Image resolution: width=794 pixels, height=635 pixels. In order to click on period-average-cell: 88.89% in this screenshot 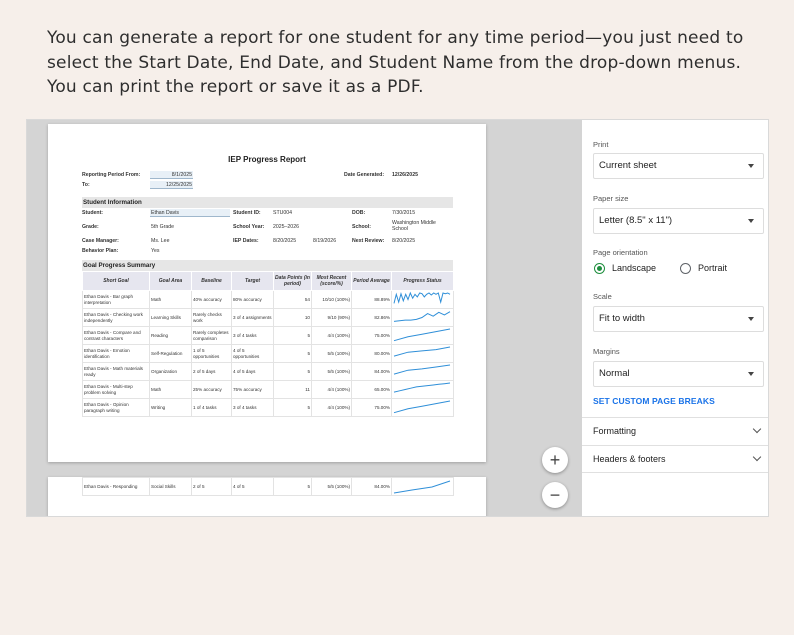, I will do `click(371, 299)`.